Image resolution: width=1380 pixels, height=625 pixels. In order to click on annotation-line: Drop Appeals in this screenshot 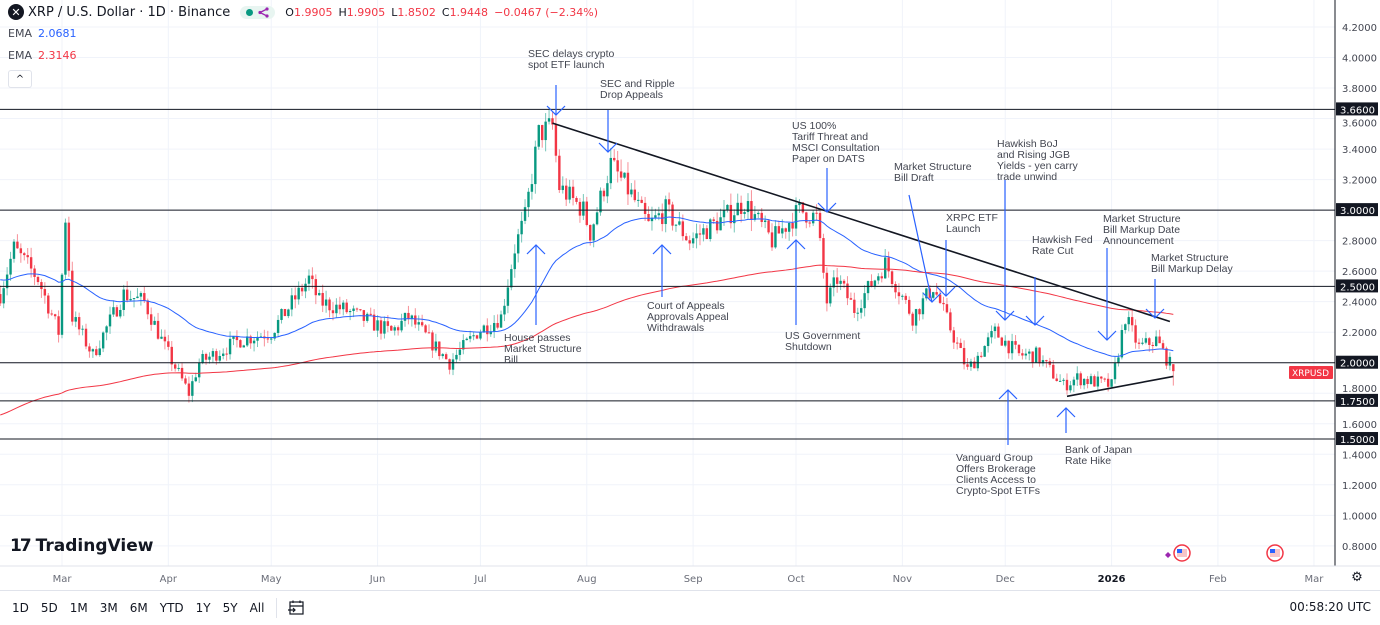, I will do `click(631, 95)`.